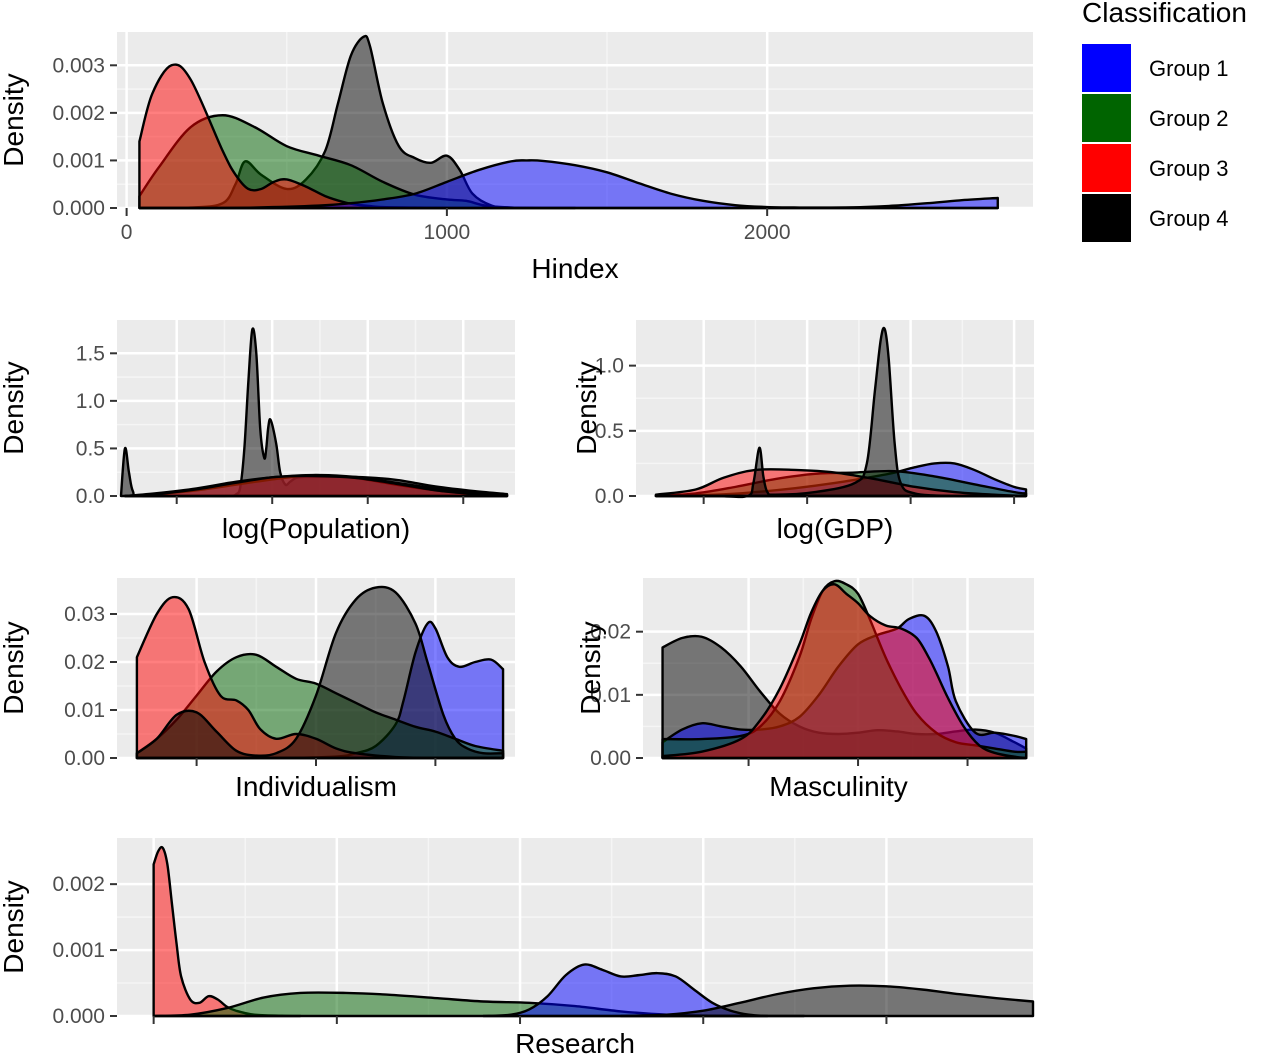 Image resolution: width=1269 pixels, height=1057 pixels. What do you see at coordinates (1164, 14) in the screenshot?
I see `legend-title: Classification` at bounding box center [1164, 14].